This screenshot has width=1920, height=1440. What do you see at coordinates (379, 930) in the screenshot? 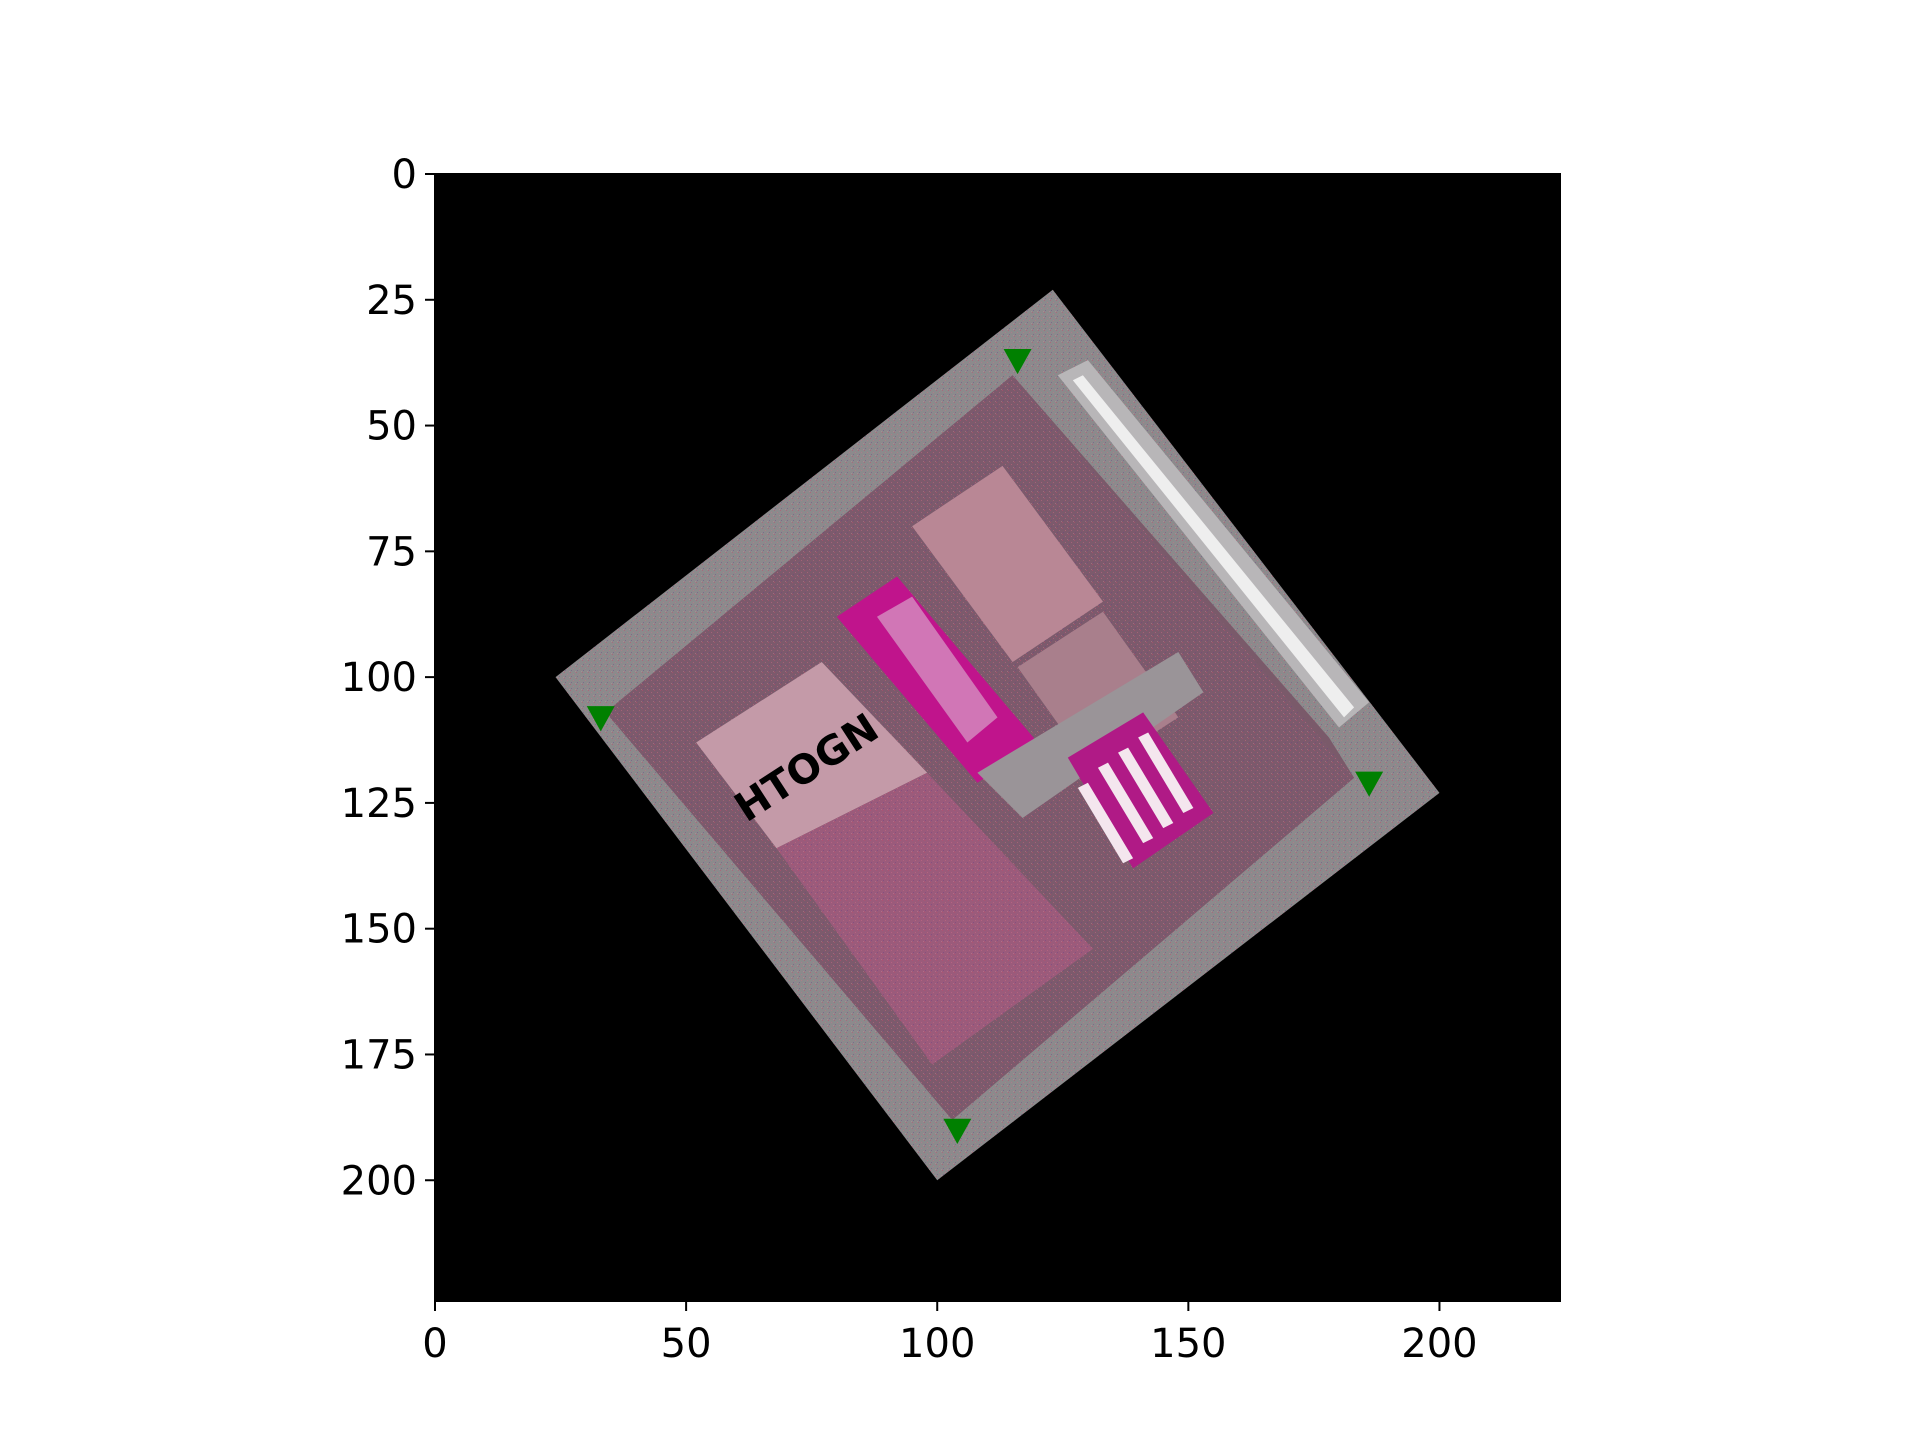
I see `y-tick-label: 150` at bounding box center [379, 930].